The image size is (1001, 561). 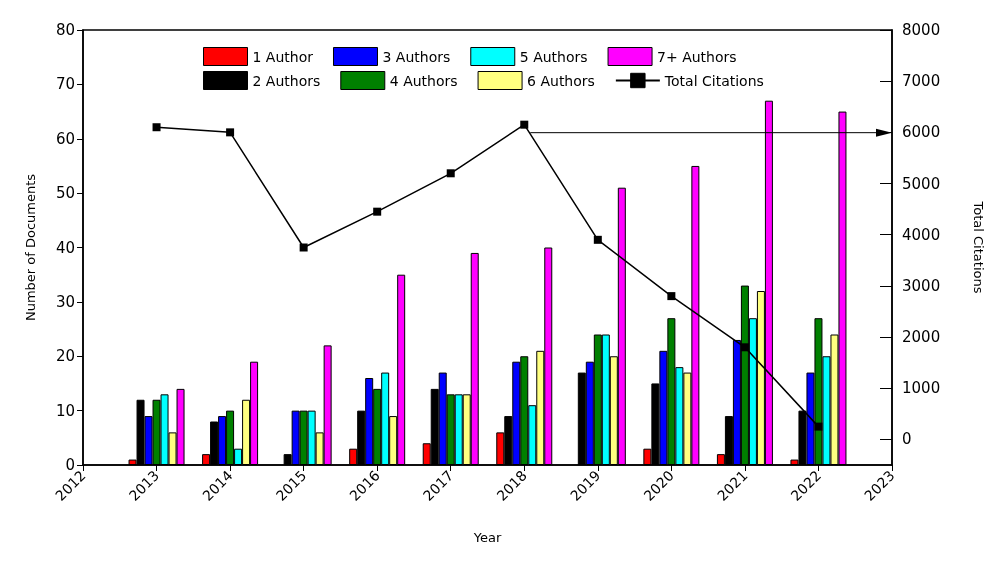 What do you see at coordinates (907, 439) in the screenshot?
I see `y2-tick-label: 0` at bounding box center [907, 439].